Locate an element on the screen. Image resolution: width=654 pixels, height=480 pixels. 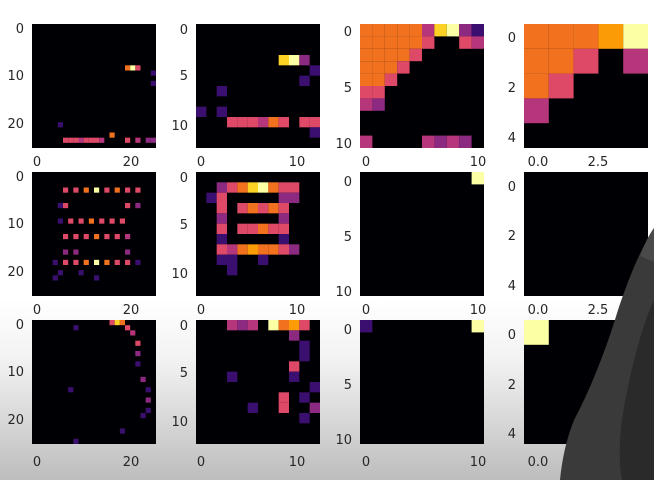
ytick-label: 20 is located at coordinates (15, 124).